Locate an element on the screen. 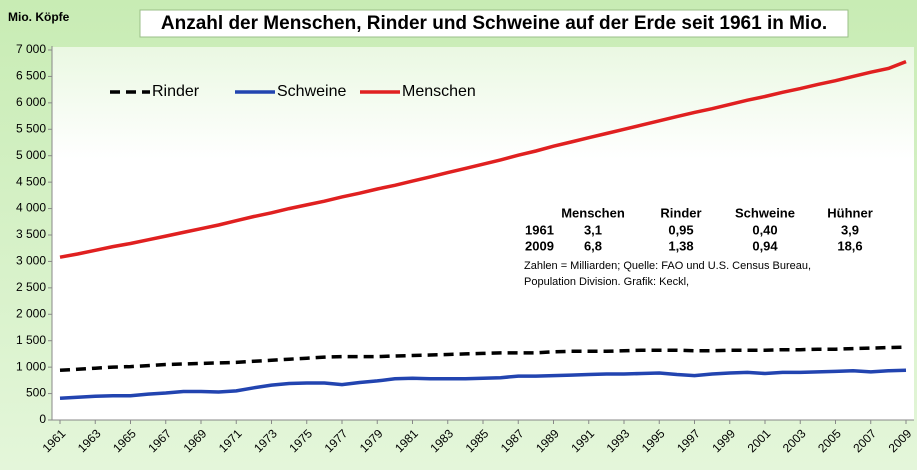  title-box is located at coordinates (494, 23).